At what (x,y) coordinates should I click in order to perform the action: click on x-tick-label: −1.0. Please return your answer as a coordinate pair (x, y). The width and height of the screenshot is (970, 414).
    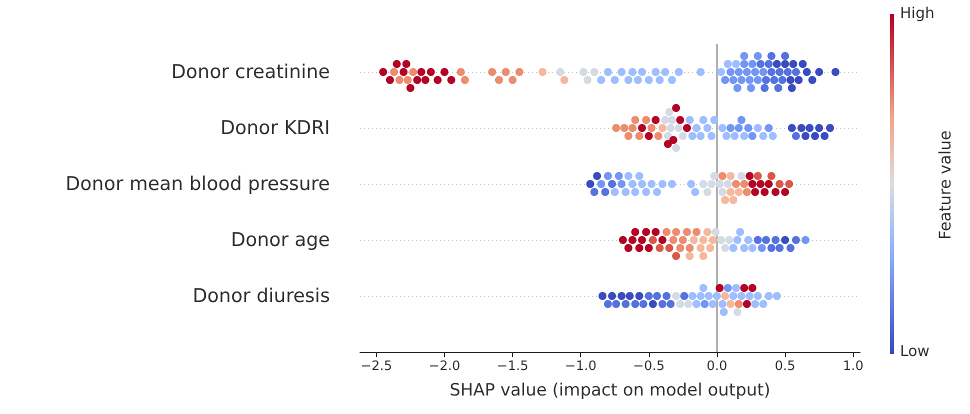
    Looking at the image, I should click on (580, 366).